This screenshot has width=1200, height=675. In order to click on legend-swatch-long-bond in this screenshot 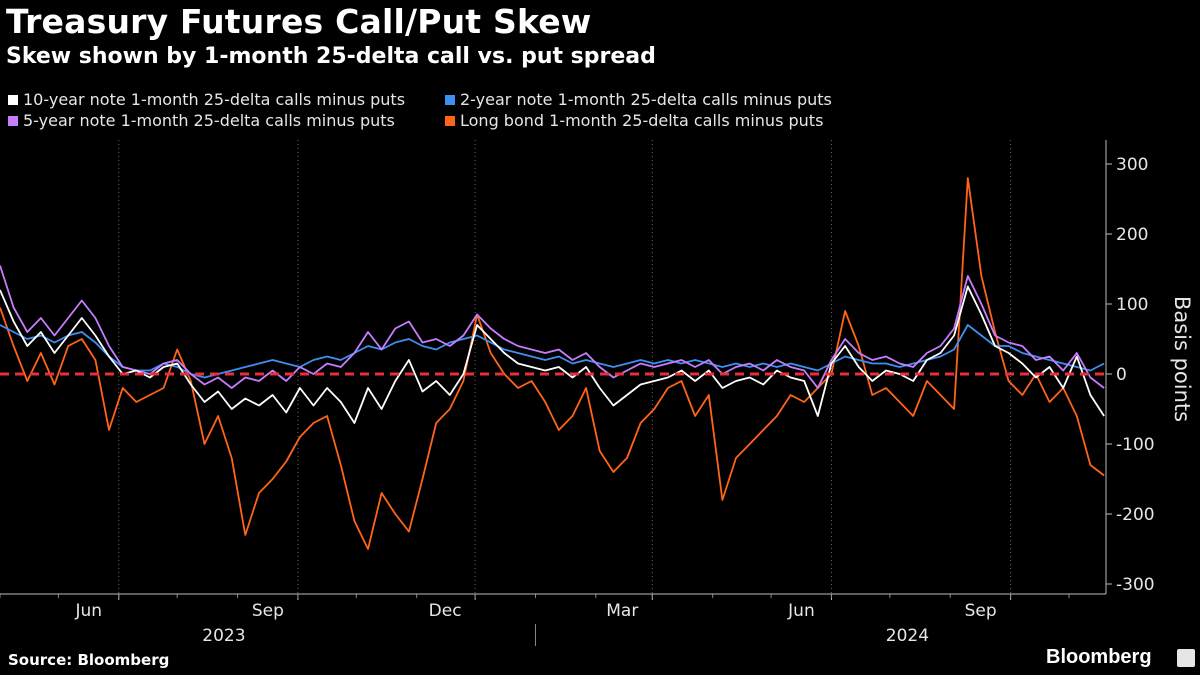, I will do `click(450, 120)`.